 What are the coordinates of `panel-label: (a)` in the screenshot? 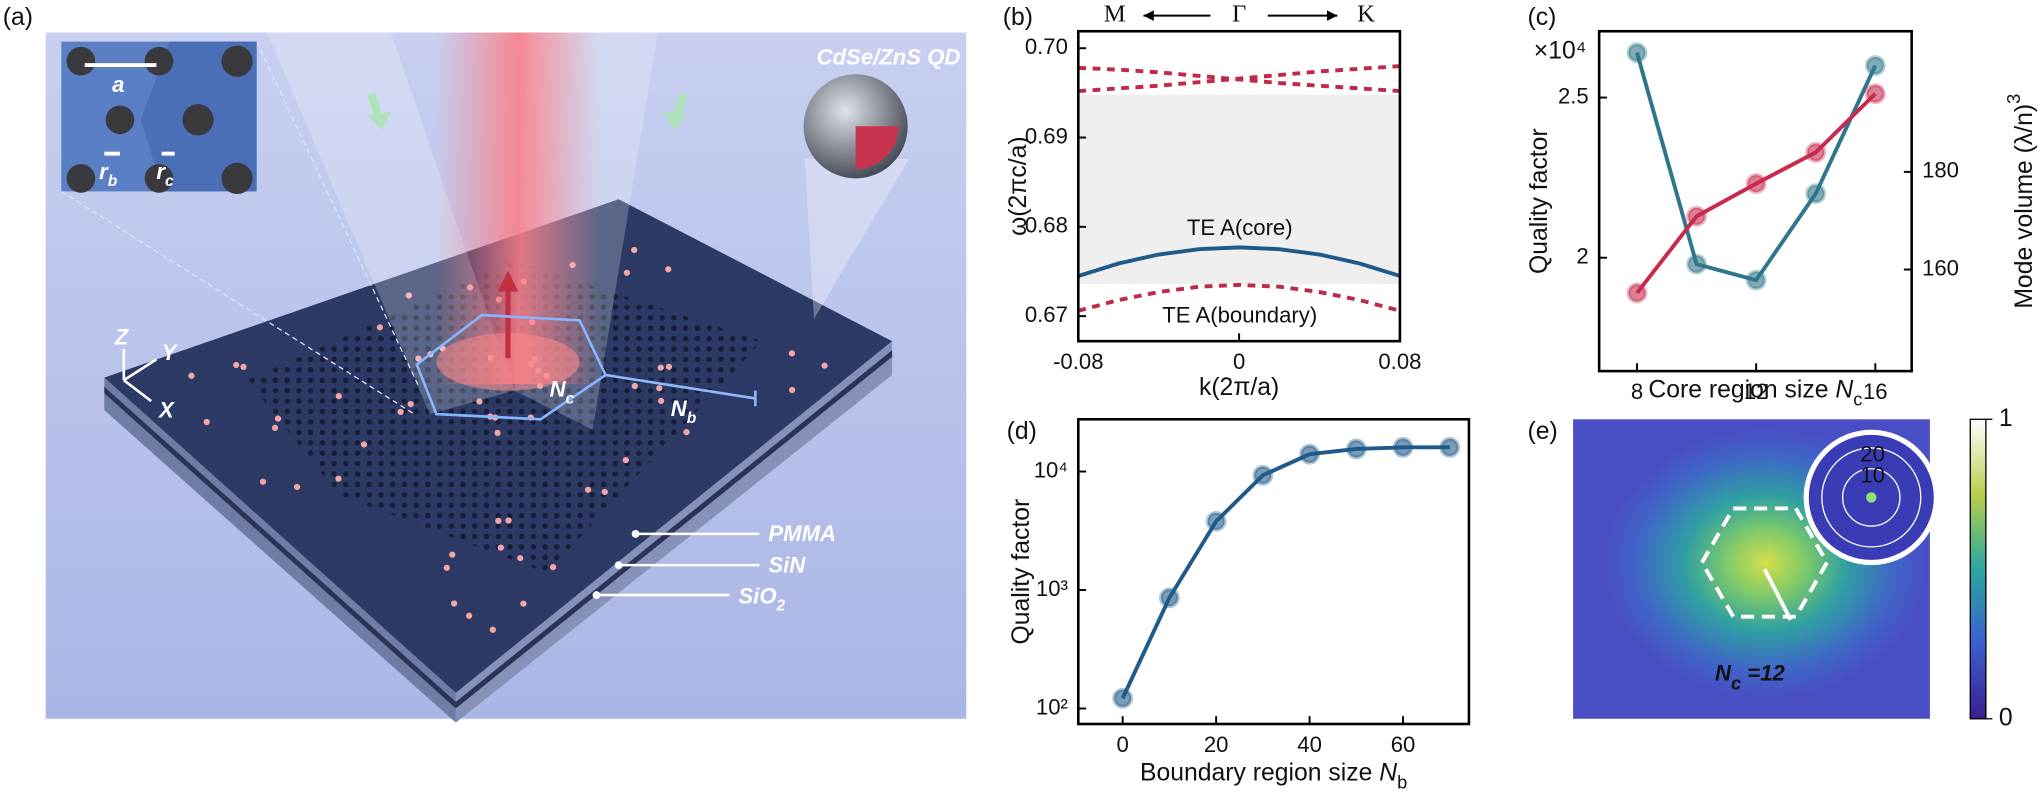 It's located at (18, 17).